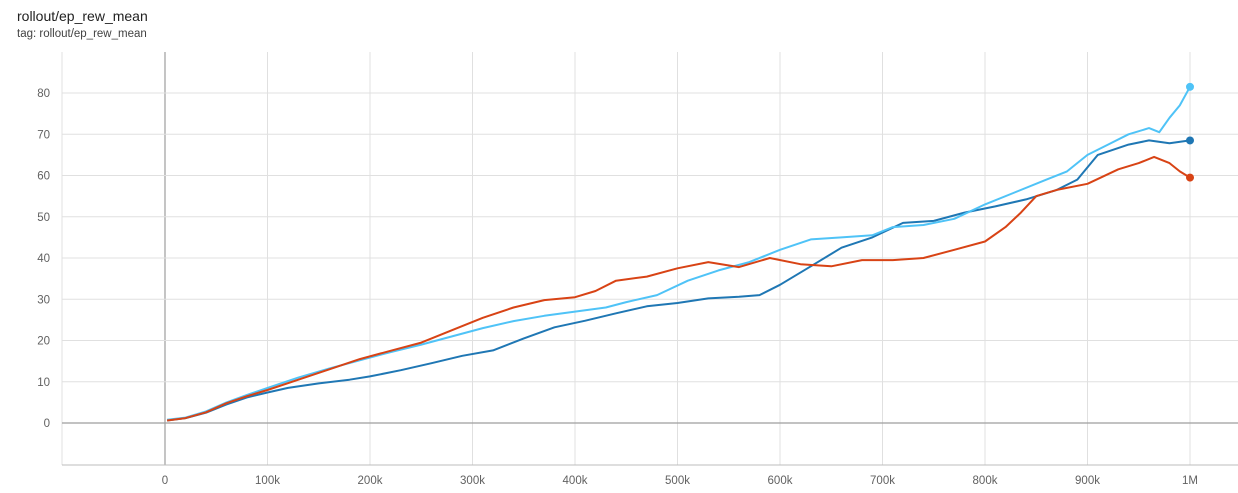 Image resolution: width=1238 pixels, height=493 pixels. I want to click on x-tick-label: 1M, so click(1190, 481).